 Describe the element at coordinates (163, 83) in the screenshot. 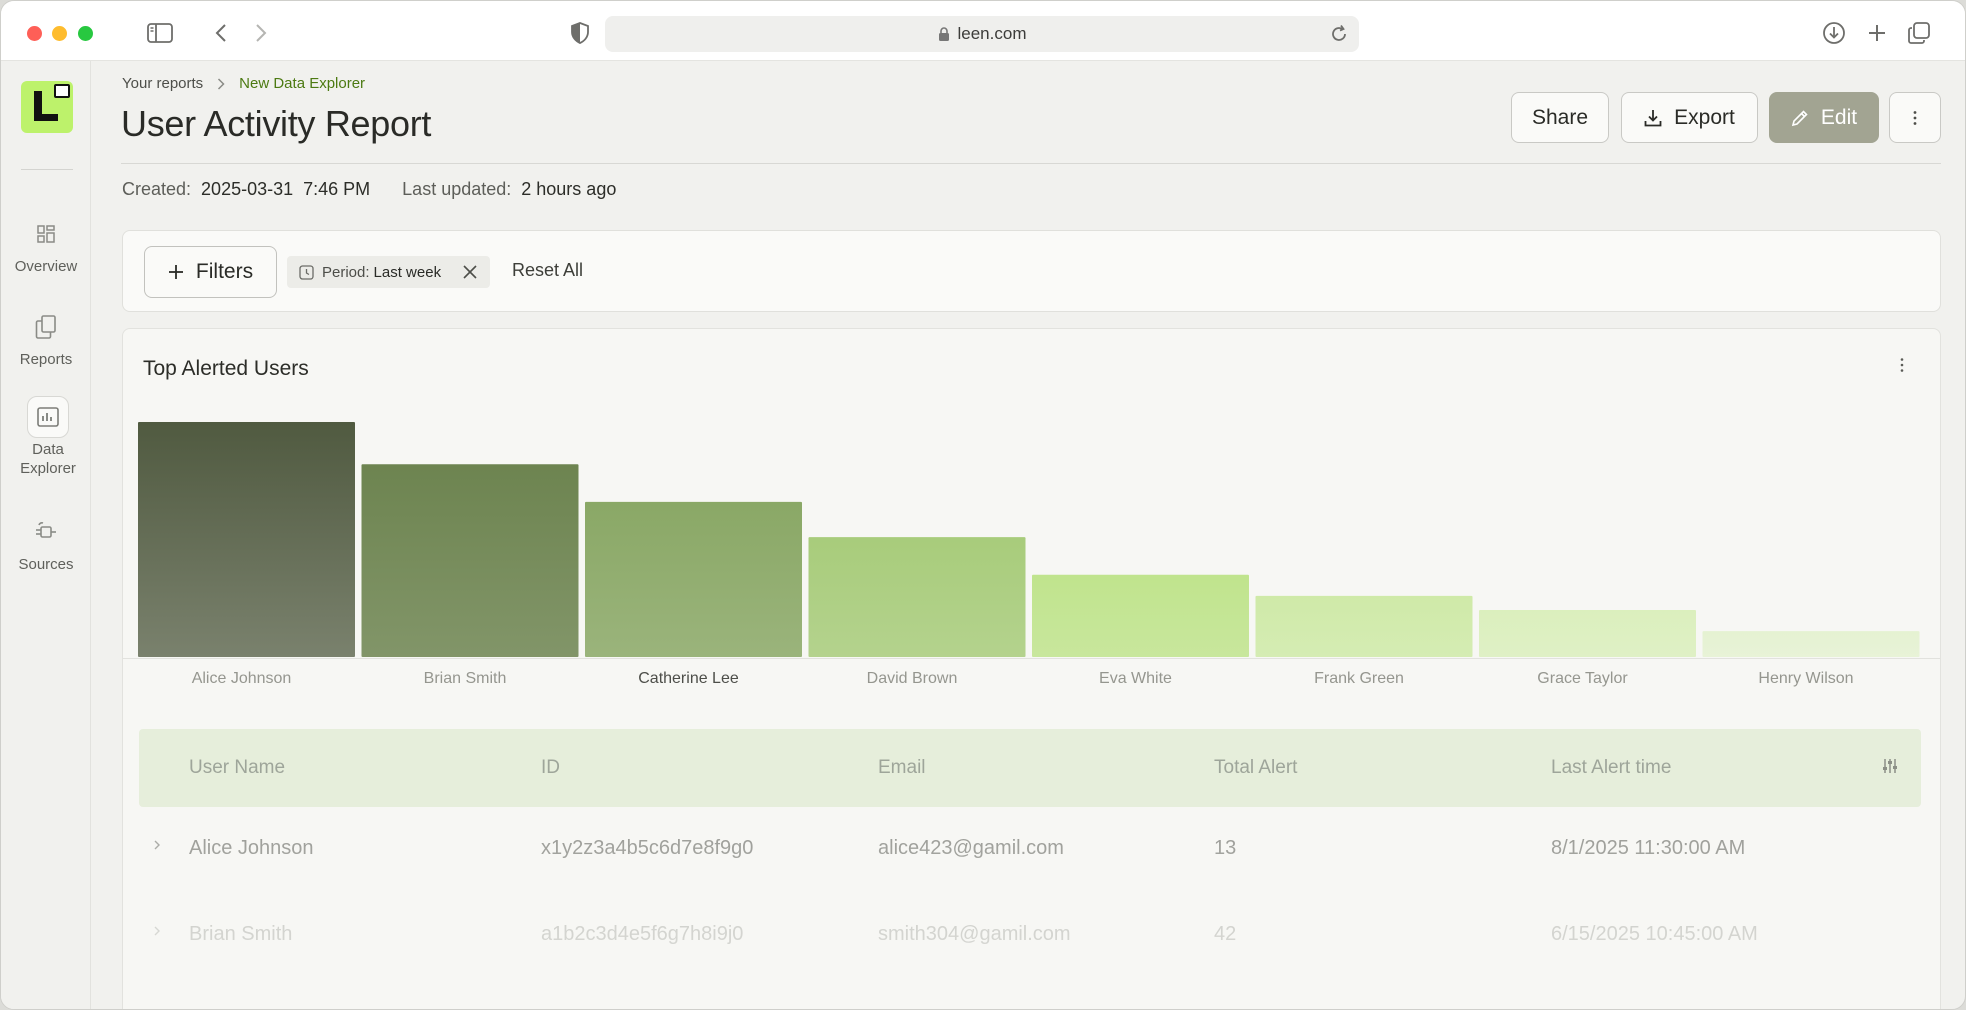

I see `breadcrumb-parent-link: Your reports` at that location.